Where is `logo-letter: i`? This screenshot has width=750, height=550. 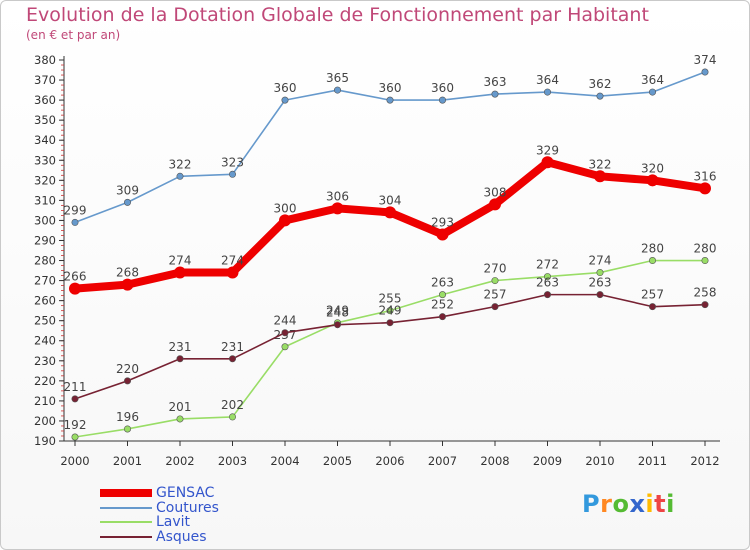
logo-letter: i is located at coordinates (650, 504).